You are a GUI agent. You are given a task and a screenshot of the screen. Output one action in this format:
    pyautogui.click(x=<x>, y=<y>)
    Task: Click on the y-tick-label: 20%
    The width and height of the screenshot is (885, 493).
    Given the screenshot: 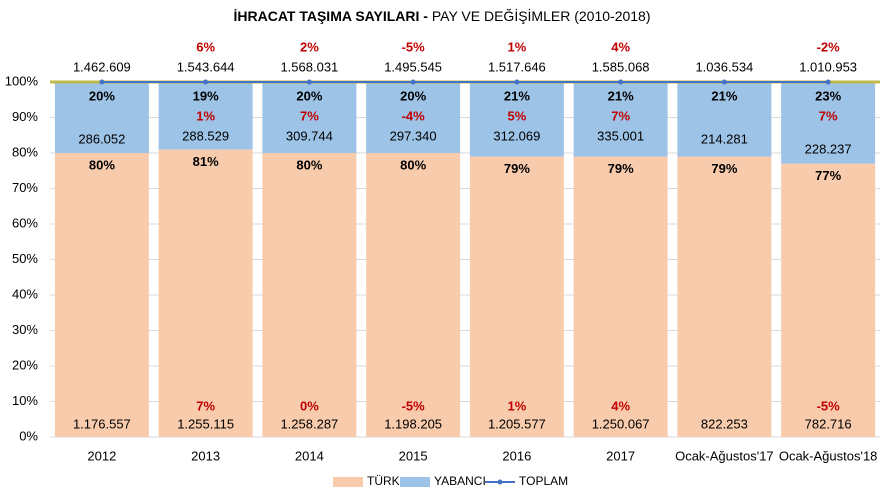 What is the action you would take?
    pyautogui.click(x=25, y=364)
    